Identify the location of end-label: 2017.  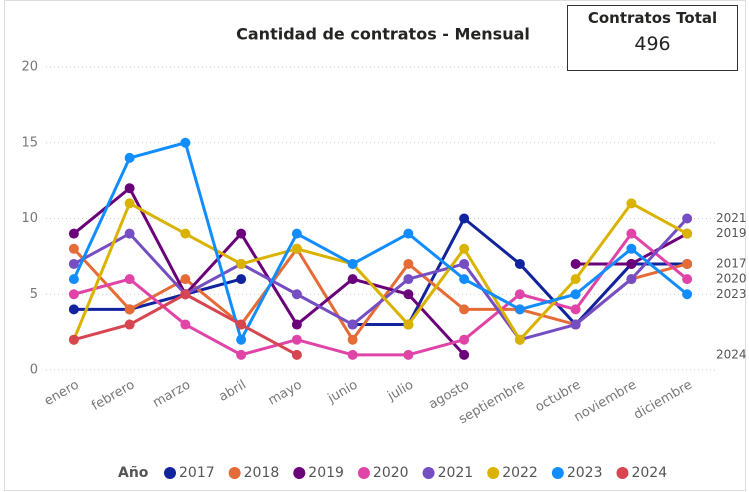
(731, 263).